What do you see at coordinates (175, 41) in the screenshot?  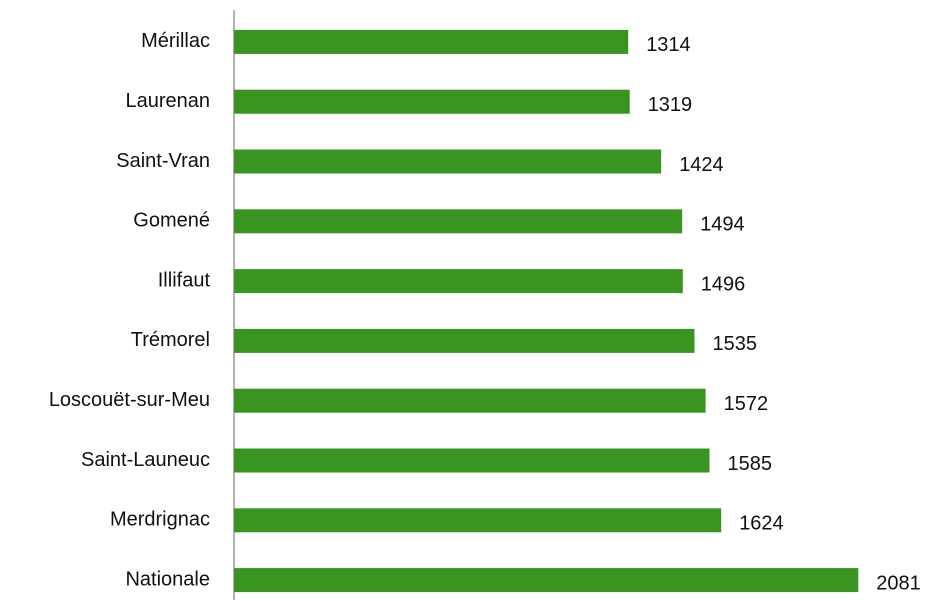 I see `y-tick-label: Mérillac` at bounding box center [175, 41].